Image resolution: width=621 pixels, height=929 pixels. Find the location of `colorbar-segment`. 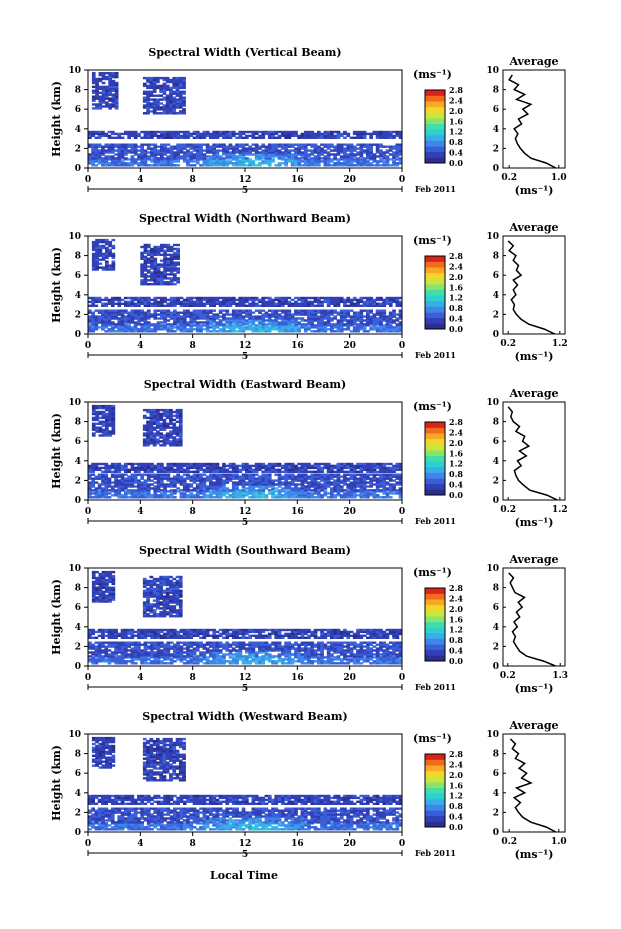

colorbar-segment is located at coordinates (435, 315).